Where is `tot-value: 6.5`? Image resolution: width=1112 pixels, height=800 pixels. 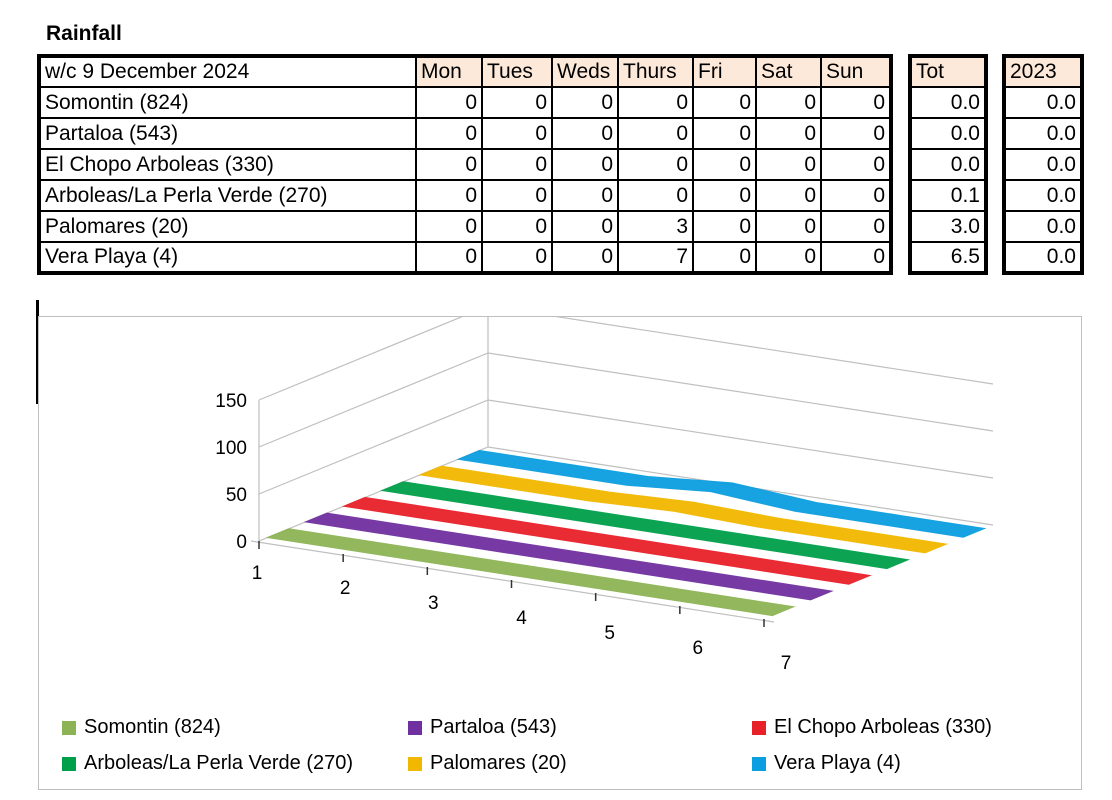 tot-value: 6.5 is located at coordinates (948, 257).